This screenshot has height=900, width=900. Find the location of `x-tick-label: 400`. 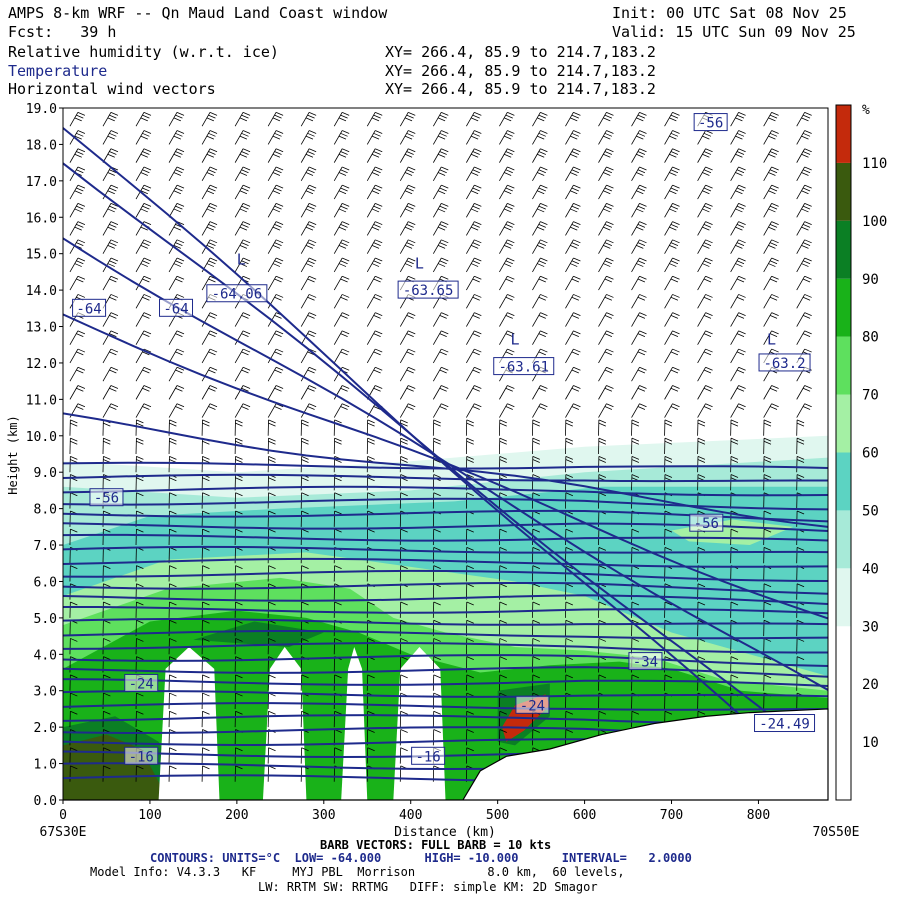

x-tick-label: 400 is located at coordinates (410, 815).